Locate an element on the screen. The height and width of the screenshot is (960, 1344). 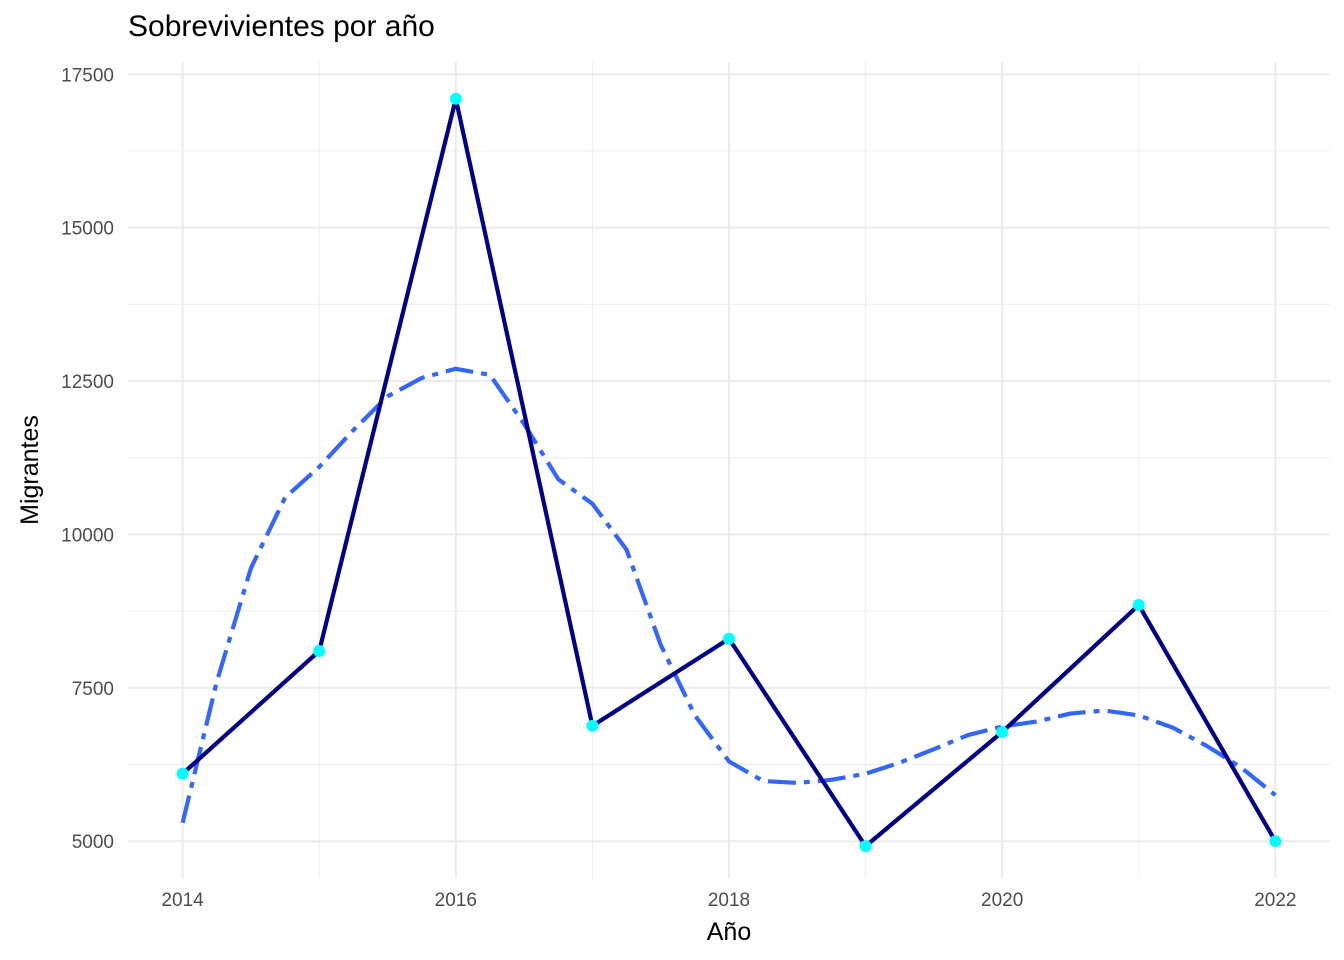
y-tick-label: 5000 is located at coordinates (93, 842).